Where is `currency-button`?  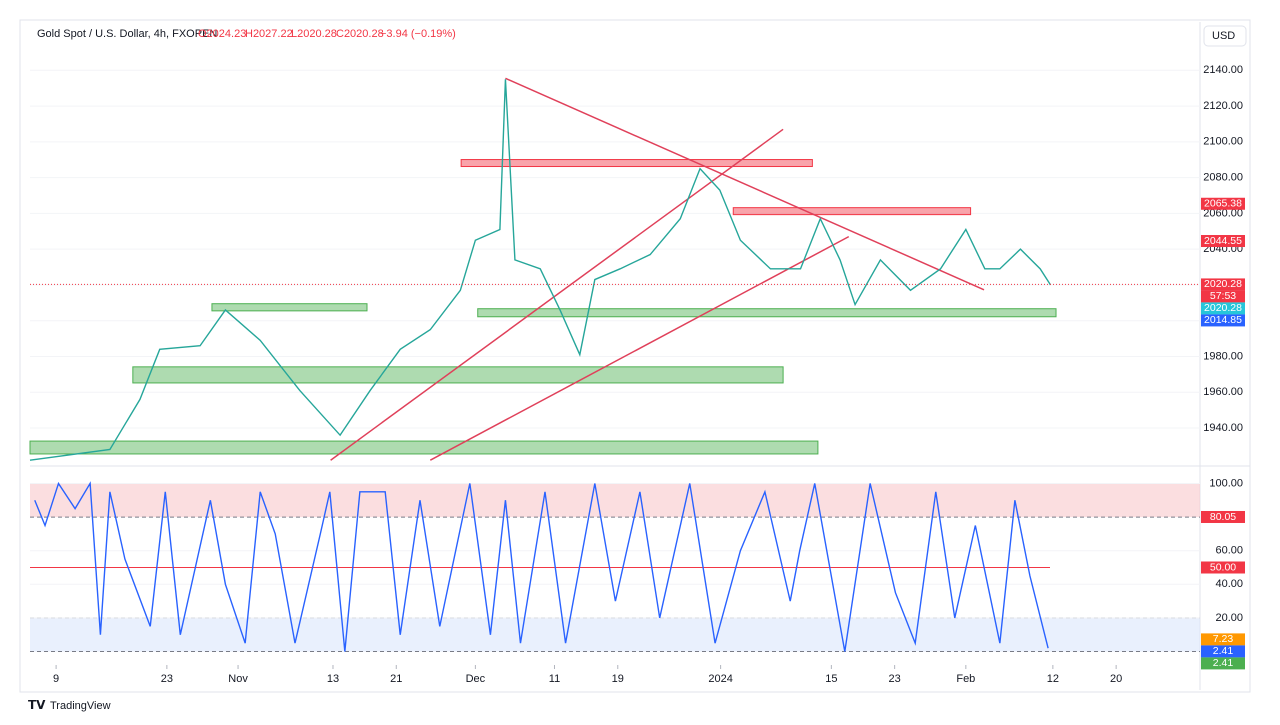 currency-button is located at coordinates (1225, 36).